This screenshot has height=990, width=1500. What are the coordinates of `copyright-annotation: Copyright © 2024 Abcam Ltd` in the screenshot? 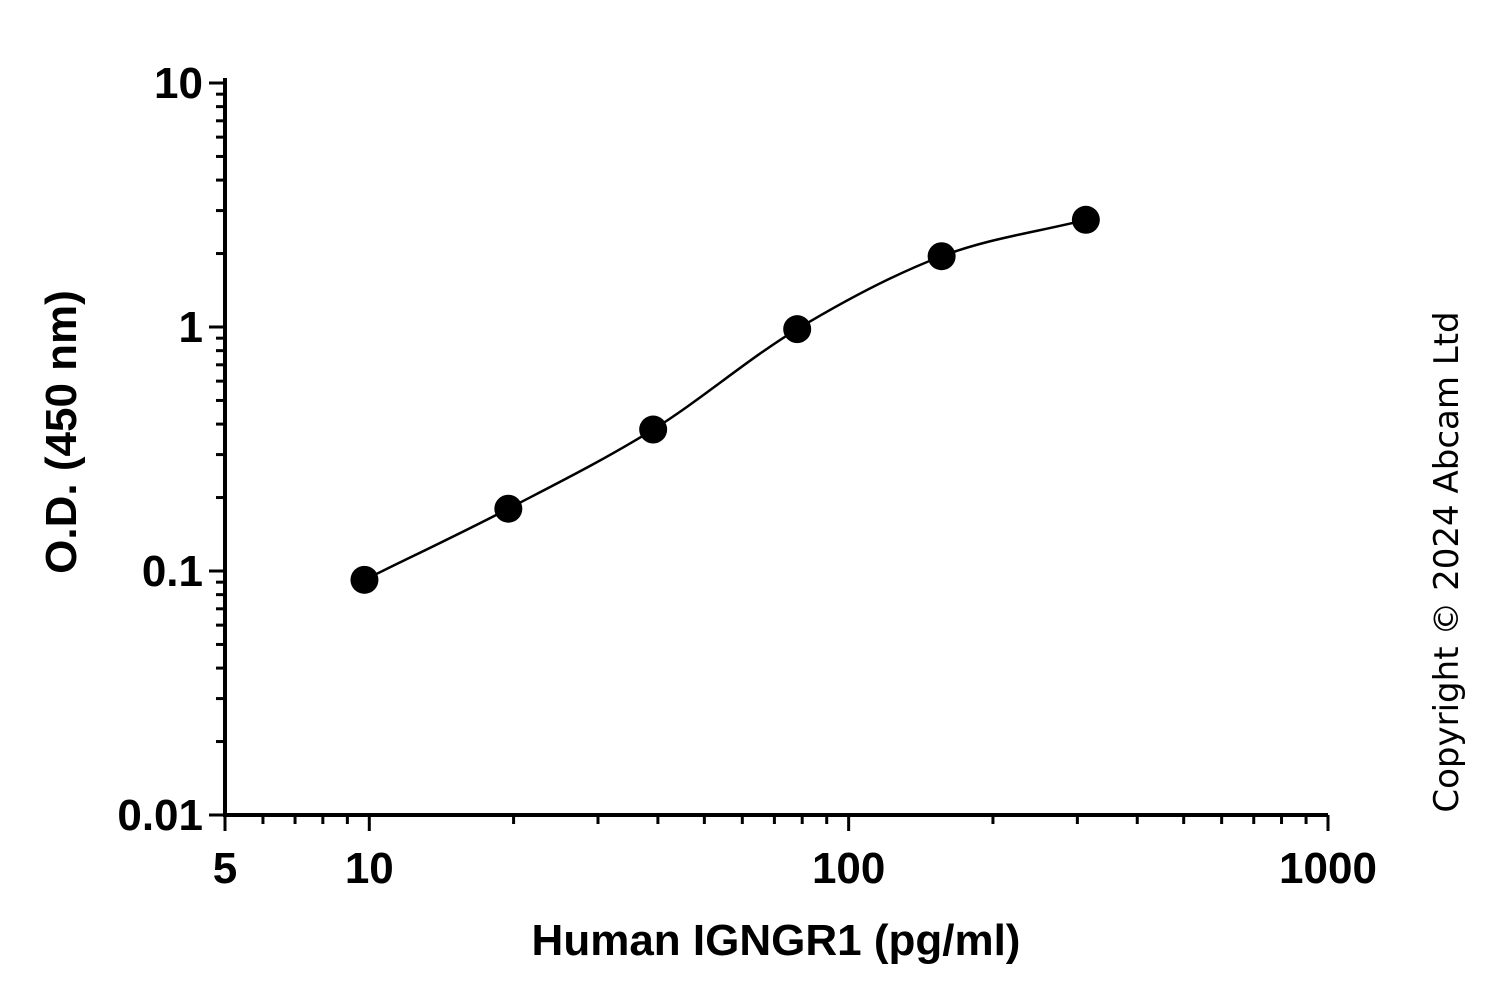 It's located at (1447, 561).